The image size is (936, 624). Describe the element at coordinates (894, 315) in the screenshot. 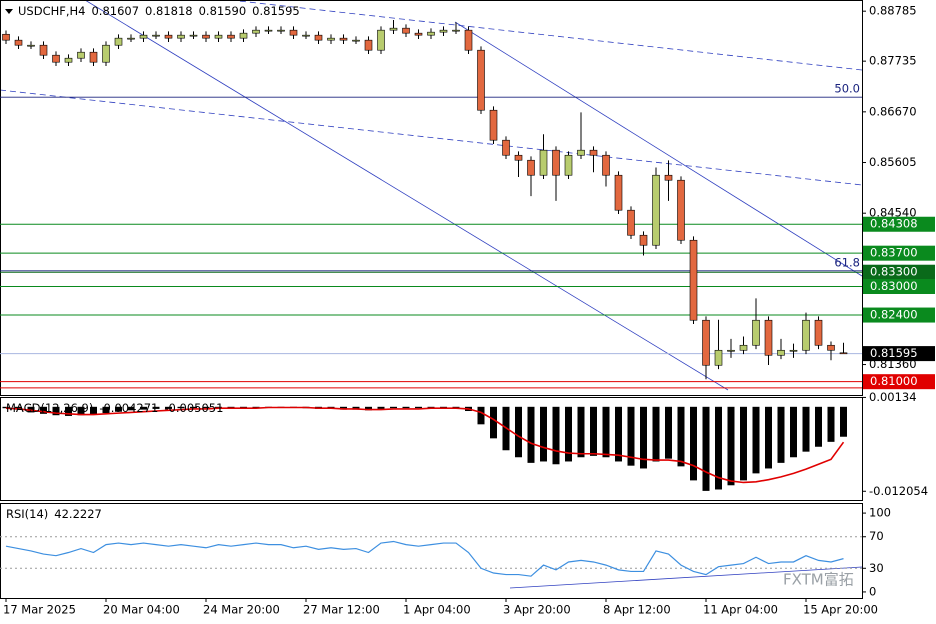

I see `level-label: 0.82400` at that location.